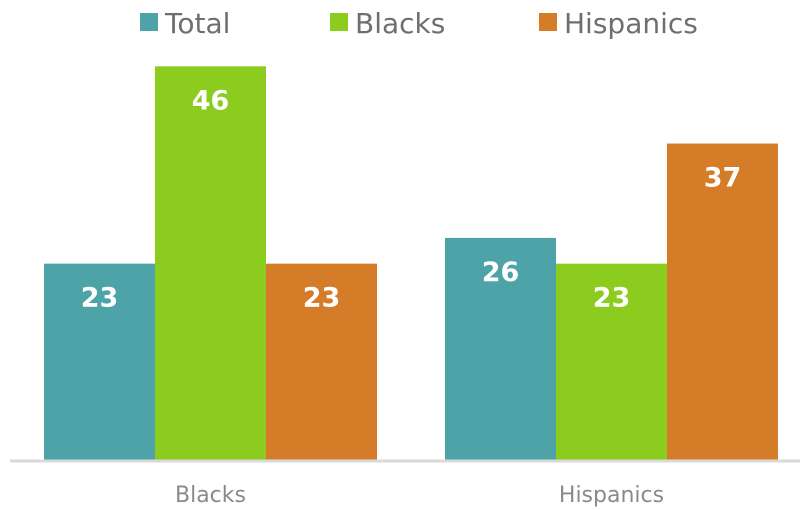  What do you see at coordinates (149, 22) in the screenshot?
I see `legend-swatch-total` at bounding box center [149, 22].